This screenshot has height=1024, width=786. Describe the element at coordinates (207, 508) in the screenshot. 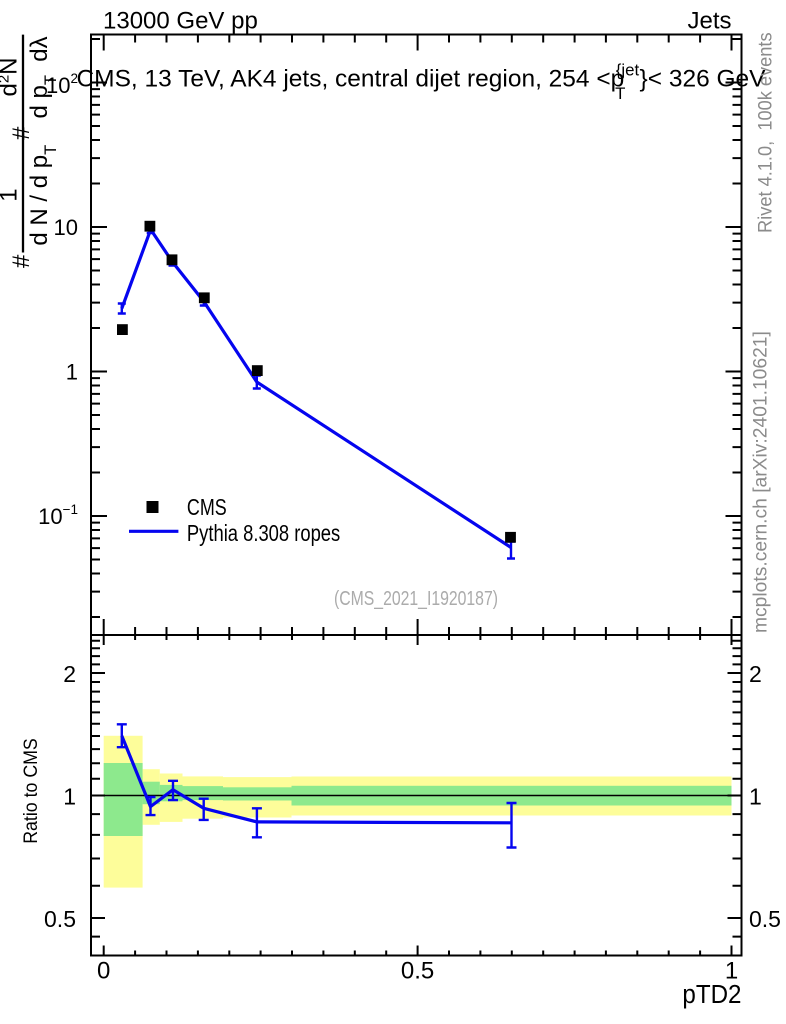

I see `svg-text: CMS` at that location.